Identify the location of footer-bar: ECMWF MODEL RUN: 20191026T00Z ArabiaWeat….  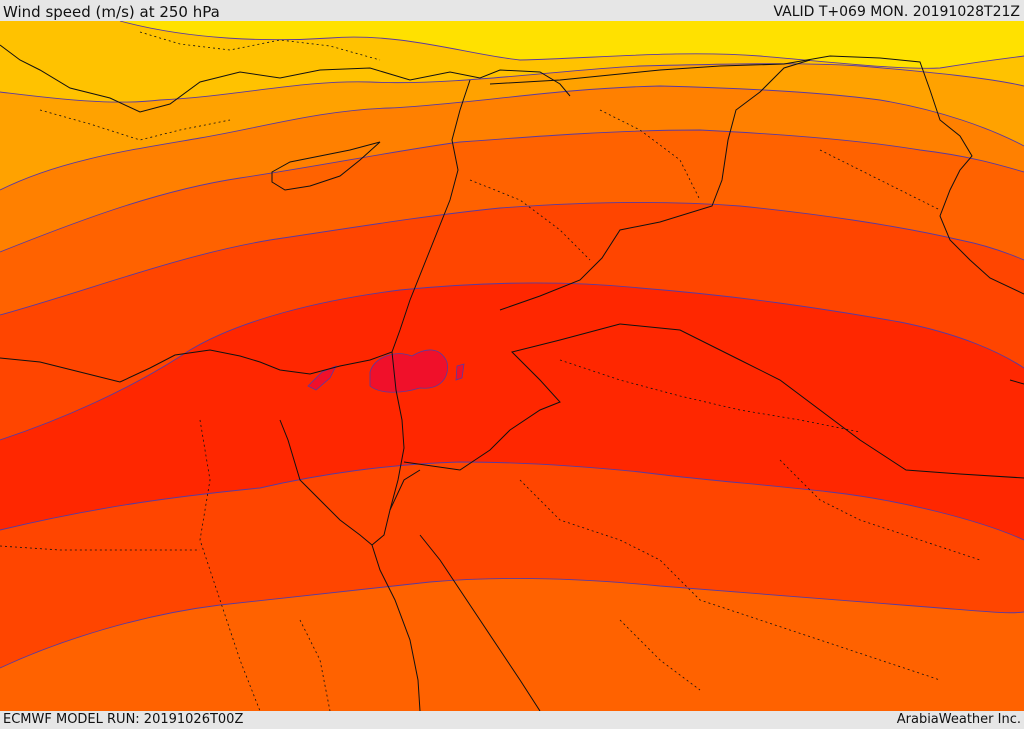
(512, 720).